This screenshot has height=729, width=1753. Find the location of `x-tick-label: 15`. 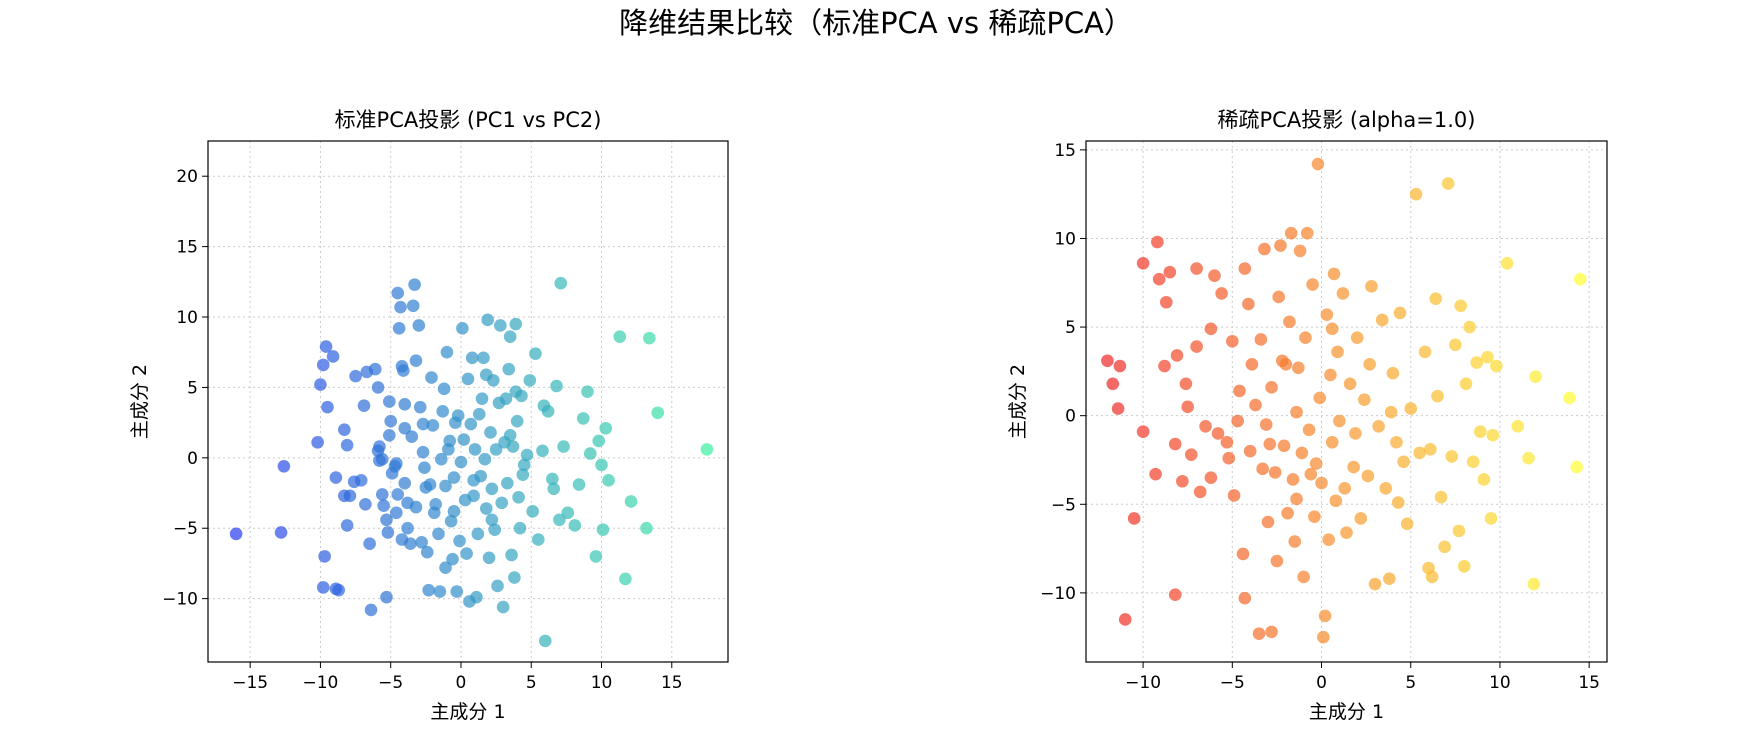

x-tick-label: 15 is located at coordinates (1589, 683).